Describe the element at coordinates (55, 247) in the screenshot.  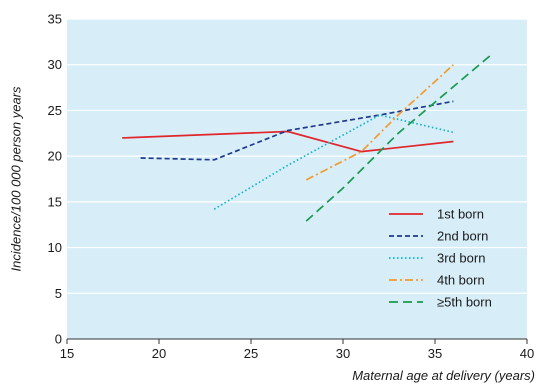
I see `y-tick-label-10: 10` at that location.